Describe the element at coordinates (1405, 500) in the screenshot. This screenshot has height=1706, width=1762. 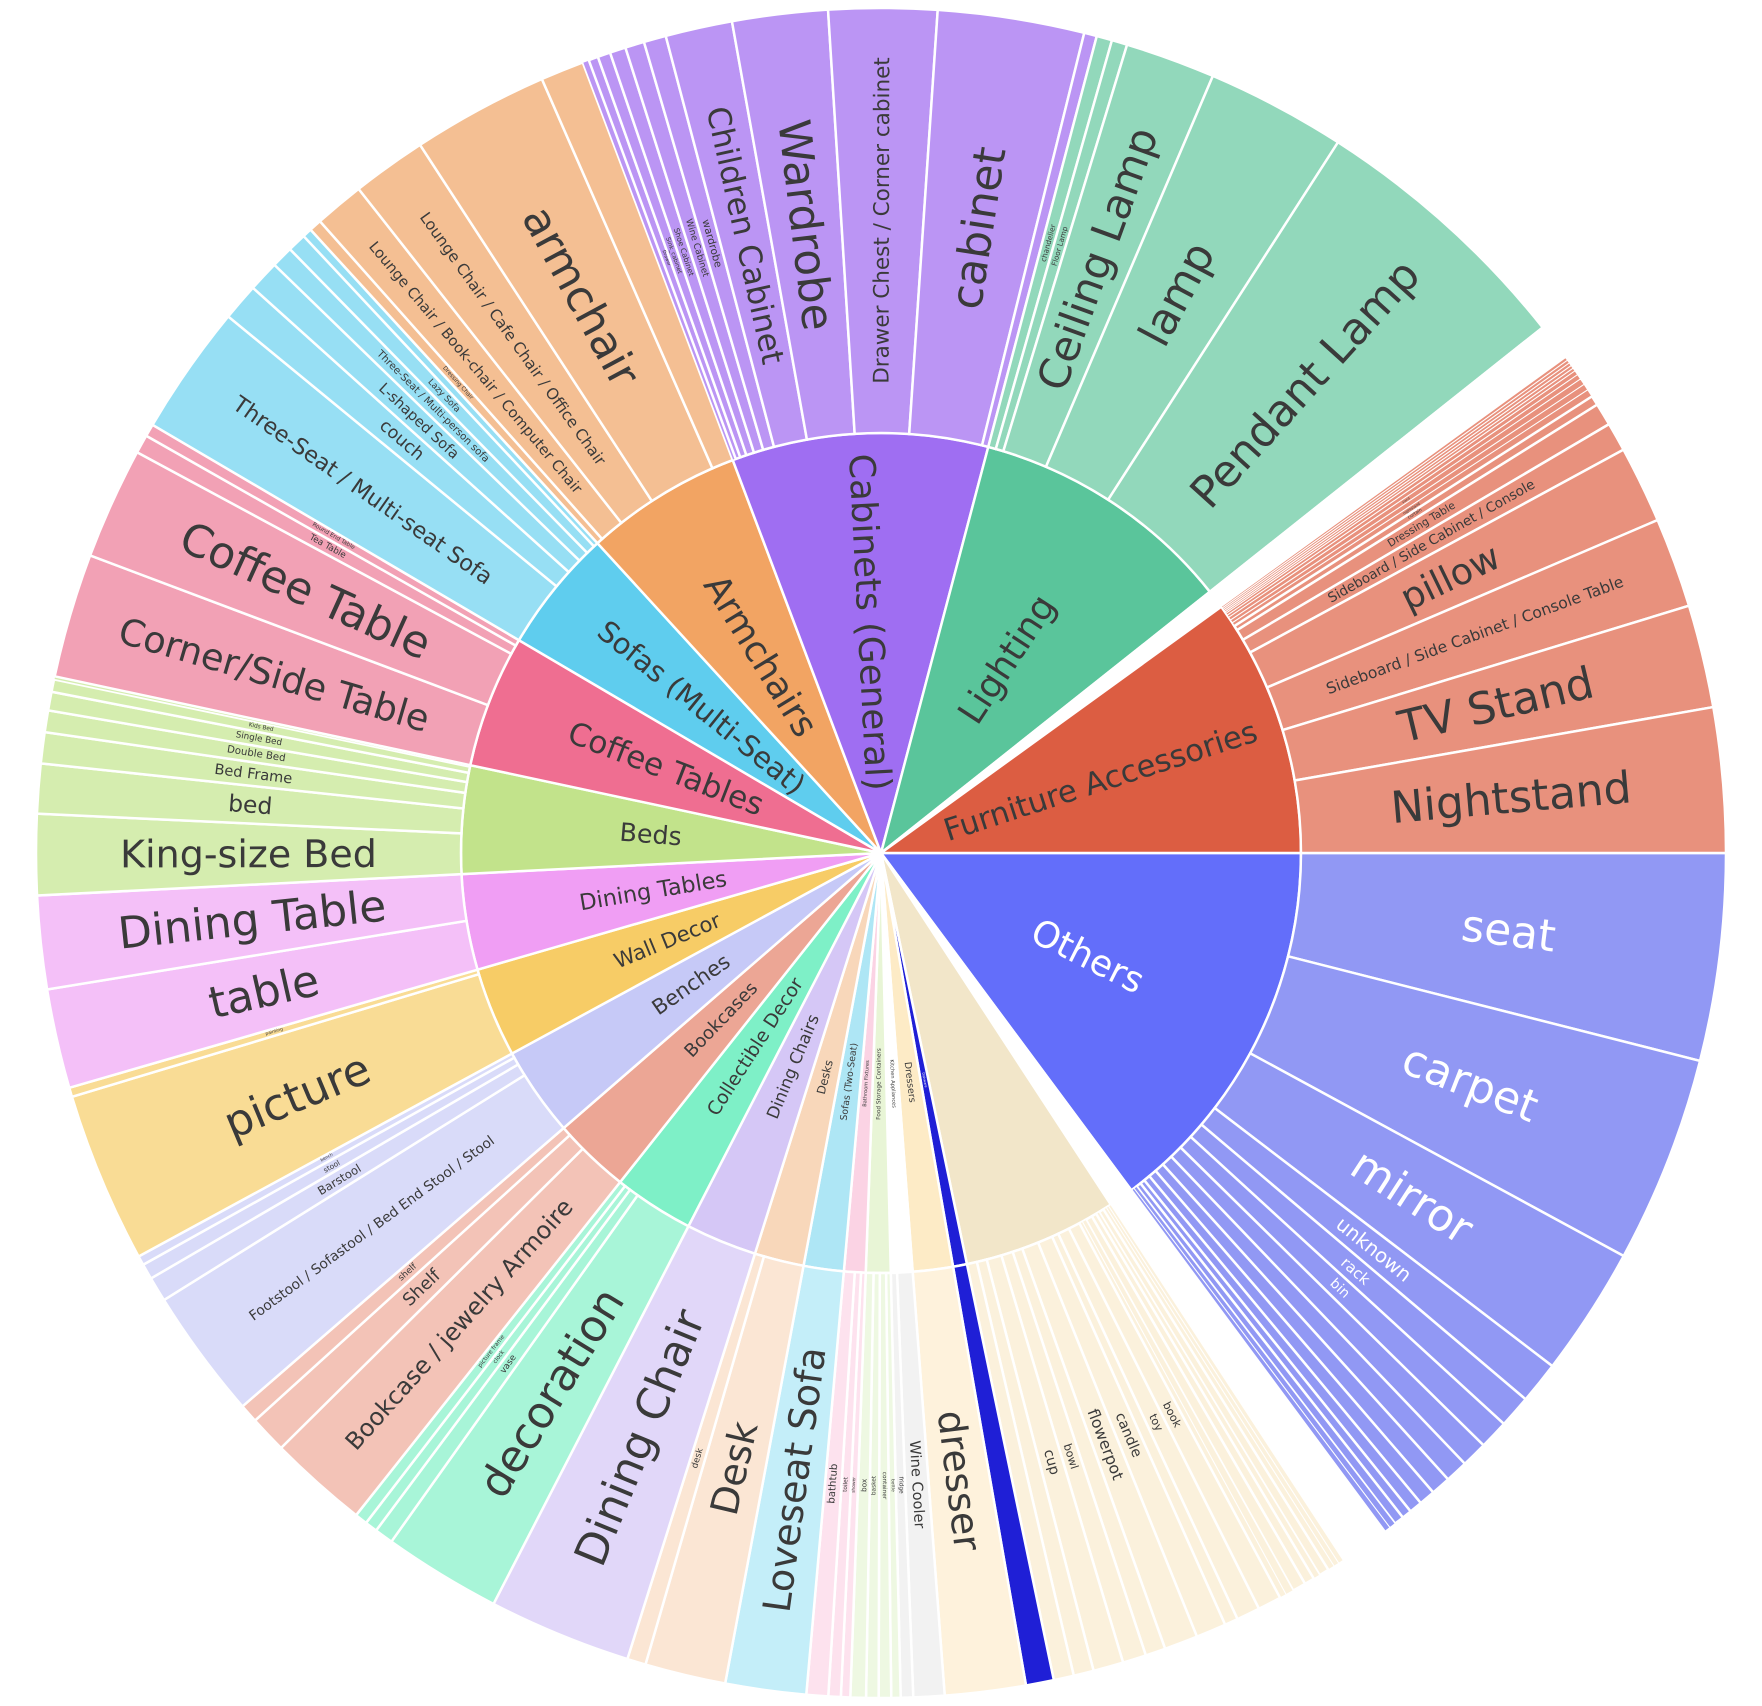
I see `label-stand: stand` at that location.